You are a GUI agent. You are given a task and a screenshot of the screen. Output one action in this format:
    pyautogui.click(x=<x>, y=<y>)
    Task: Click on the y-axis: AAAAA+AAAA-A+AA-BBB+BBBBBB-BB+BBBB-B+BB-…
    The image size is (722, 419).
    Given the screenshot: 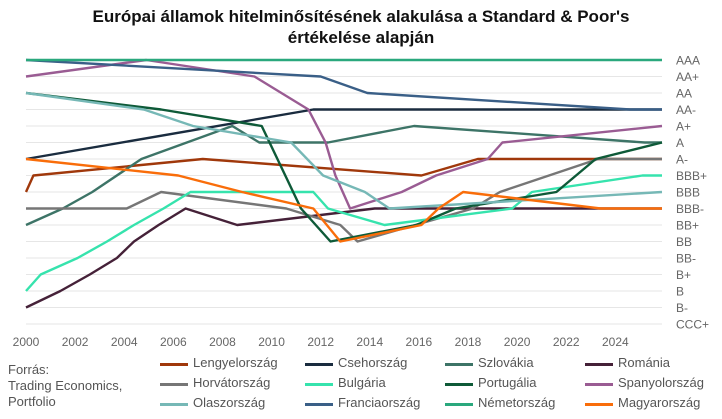 What is the action you would take?
    pyautogui.click(x=692, y=193)
    